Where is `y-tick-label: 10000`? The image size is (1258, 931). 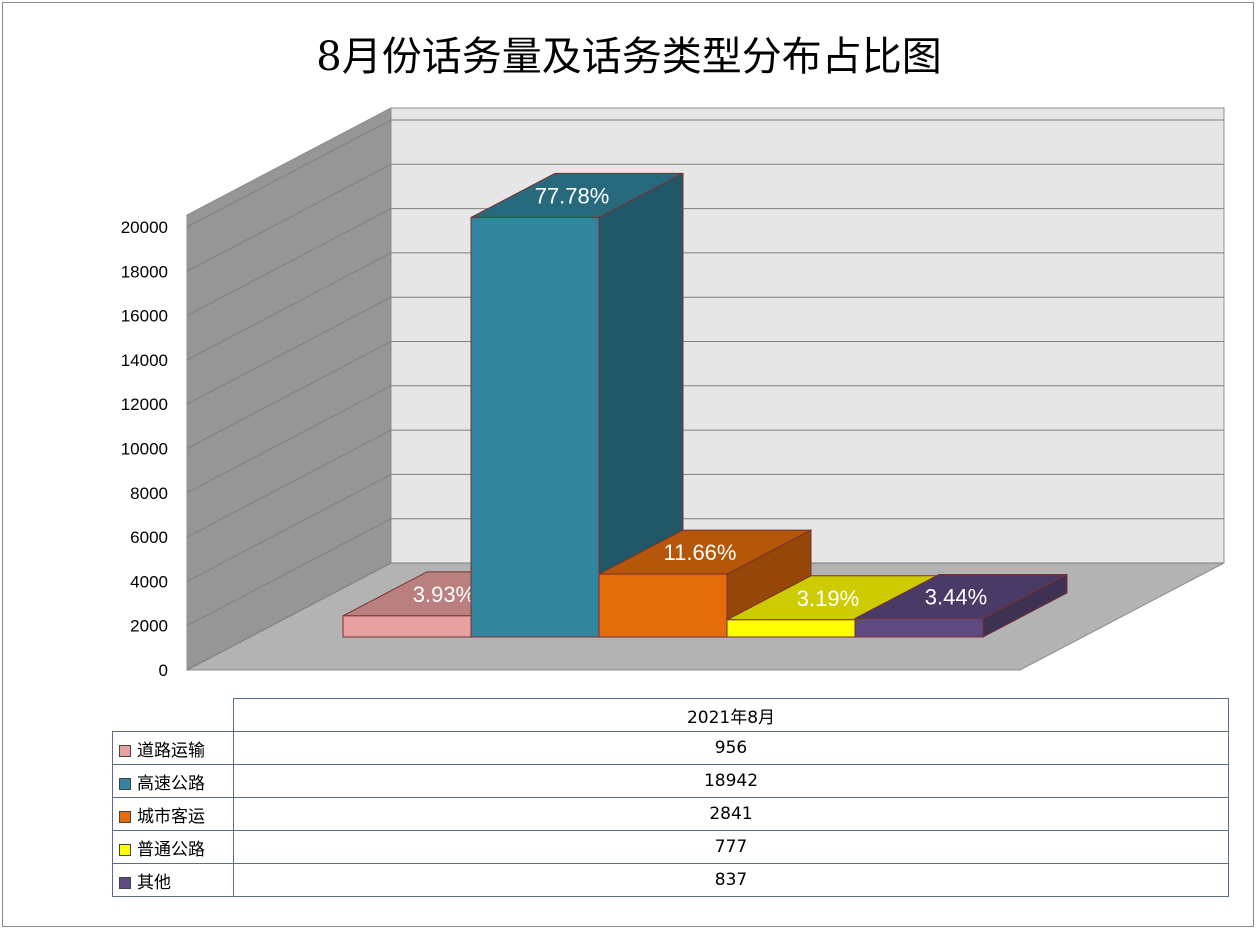
y-tick-label: 10000 is located at coordinates (144, 449).